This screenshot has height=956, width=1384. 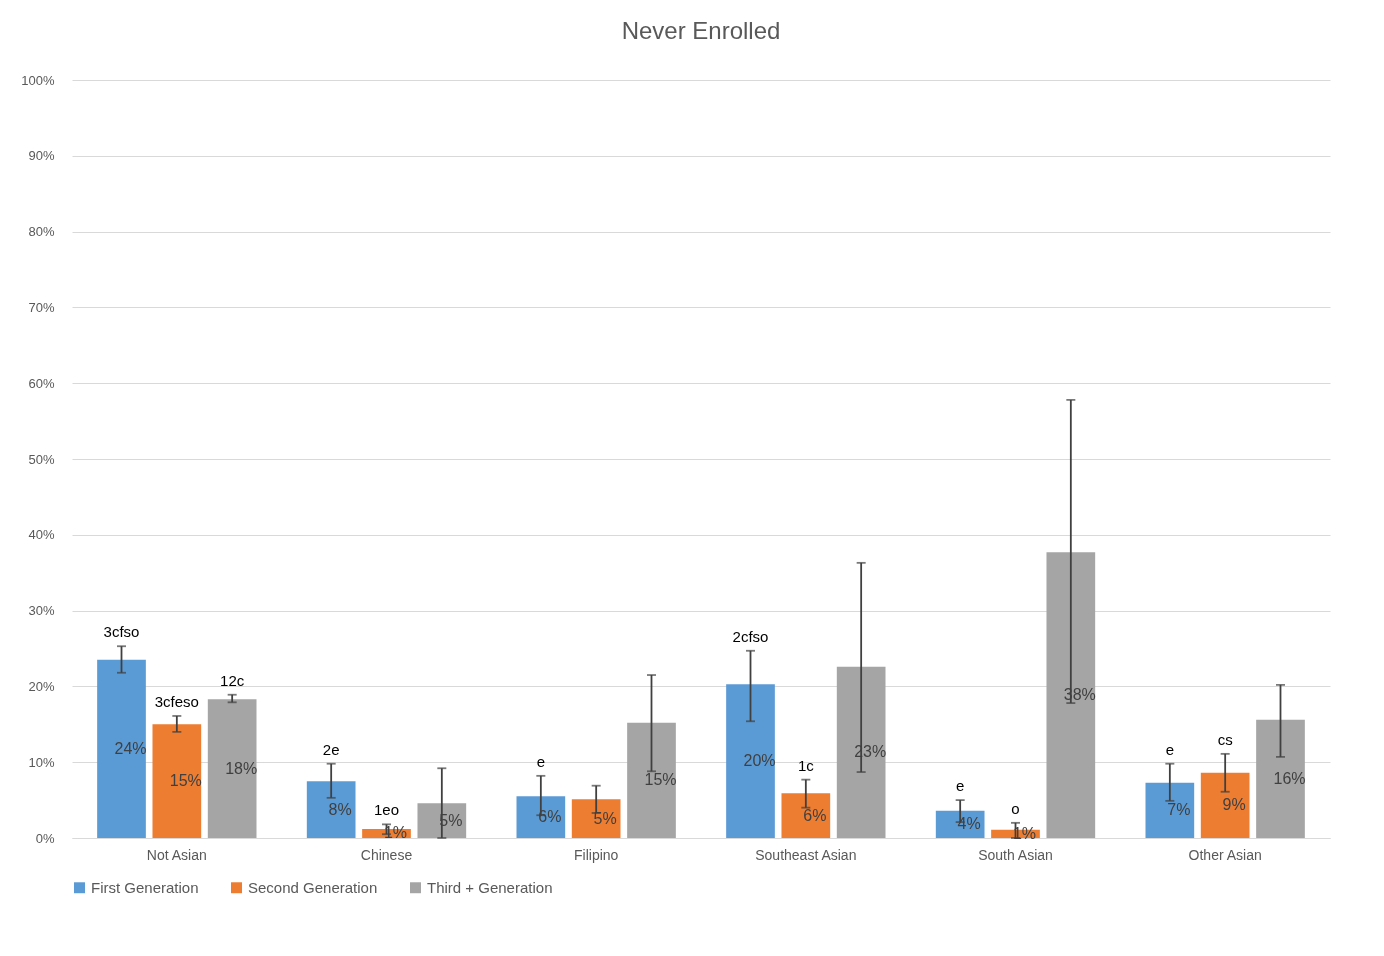 What do you see at coordinates (1234, 805) in the screenshot?
I see `data-label: 9%` at bounding box center [1234, 805].